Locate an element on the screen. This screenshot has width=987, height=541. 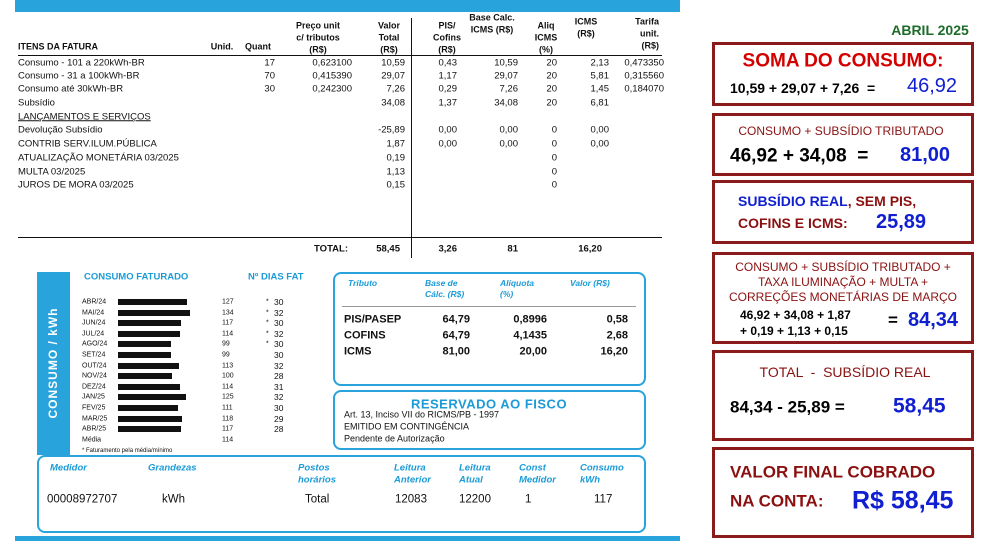
reserved-box is located at coordinates (489, 420).